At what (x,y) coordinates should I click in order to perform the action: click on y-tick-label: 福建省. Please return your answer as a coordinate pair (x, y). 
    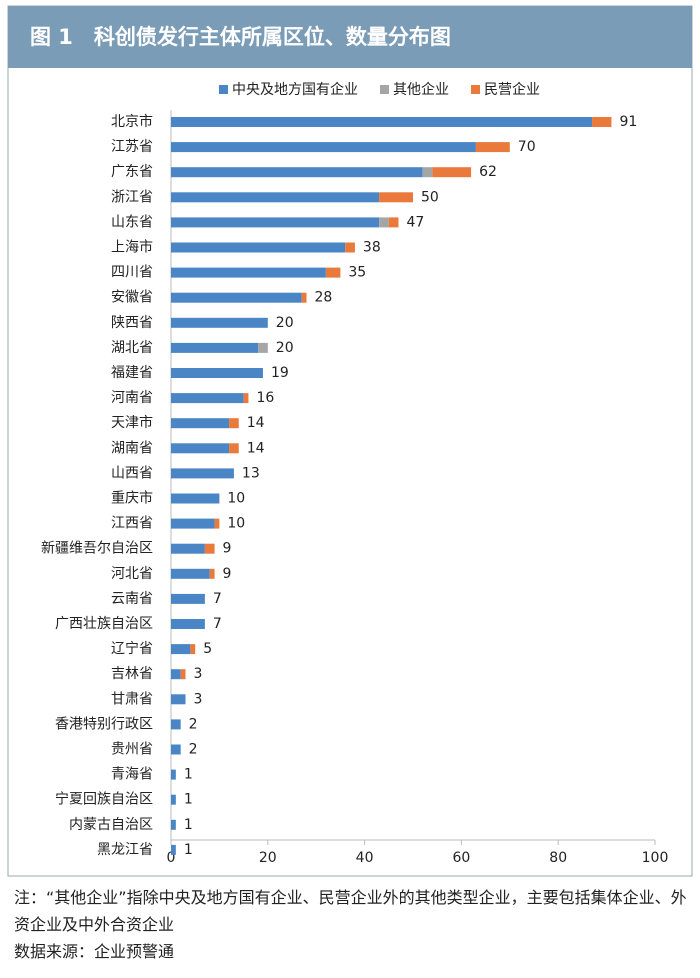
    Looking at the image, I should click on (132, 373).